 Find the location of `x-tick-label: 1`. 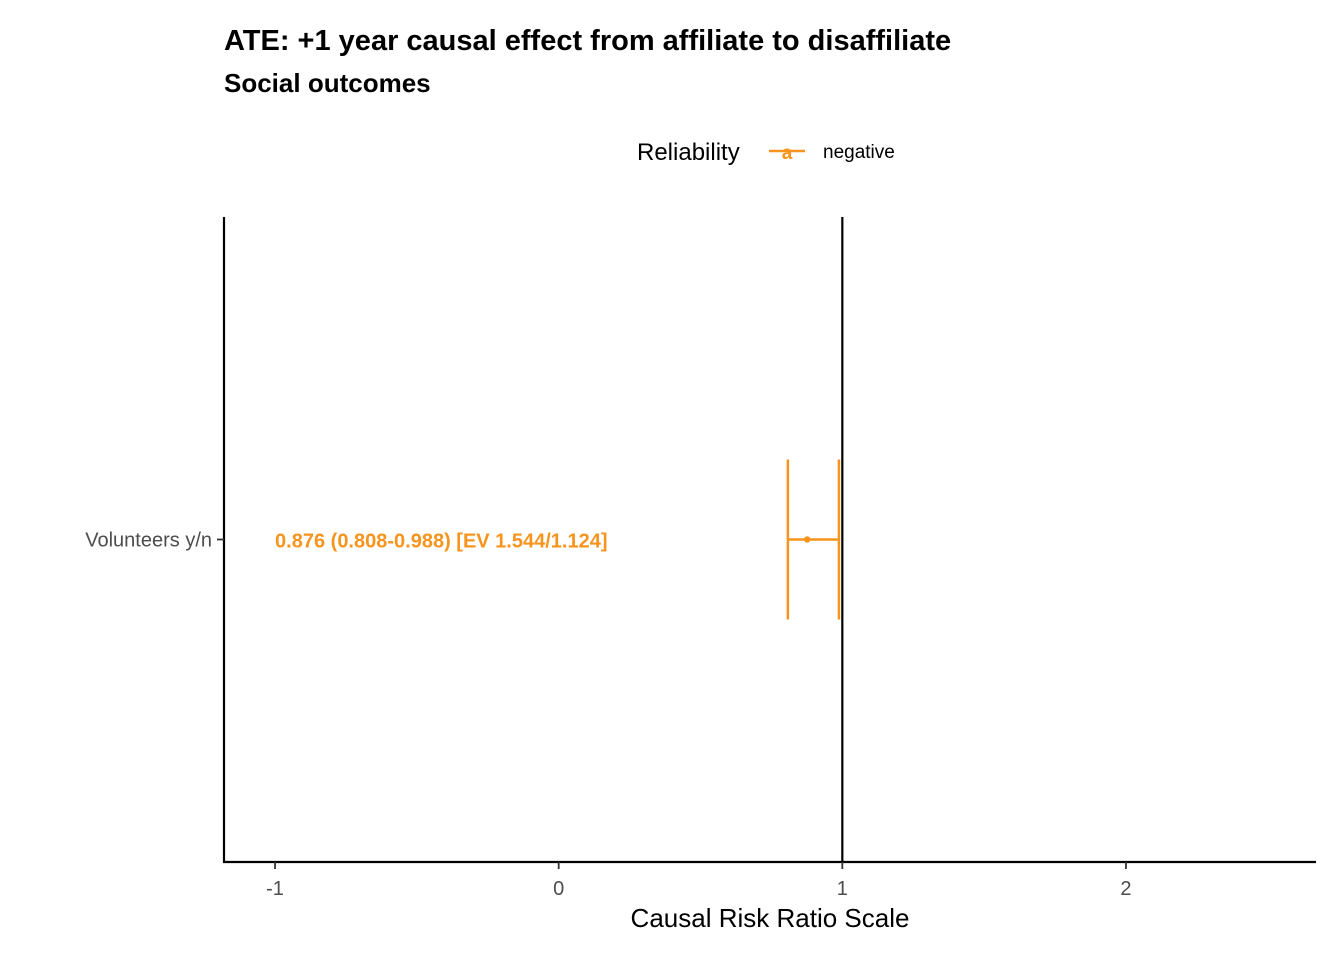

x-tick-label: 1 is located at coordinates (842, 889).